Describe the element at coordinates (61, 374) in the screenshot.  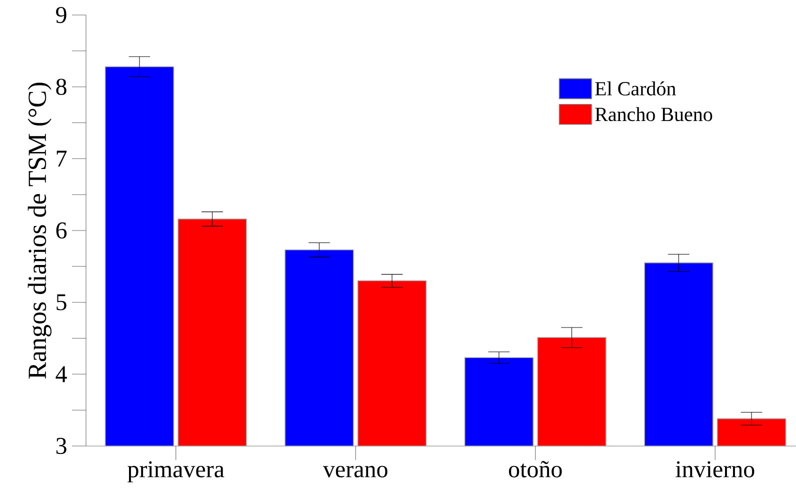
I see `y-tick-label: 4` at that location.